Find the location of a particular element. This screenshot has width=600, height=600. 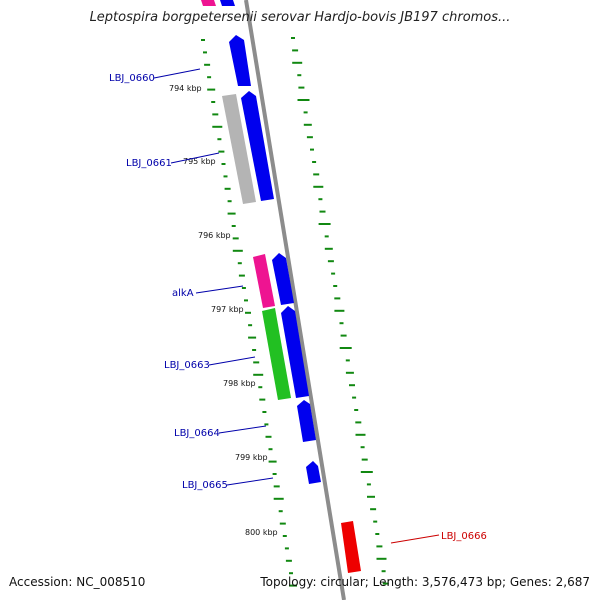

kbp-tick-label: 795 kbp is located at coordinates (199, 161).